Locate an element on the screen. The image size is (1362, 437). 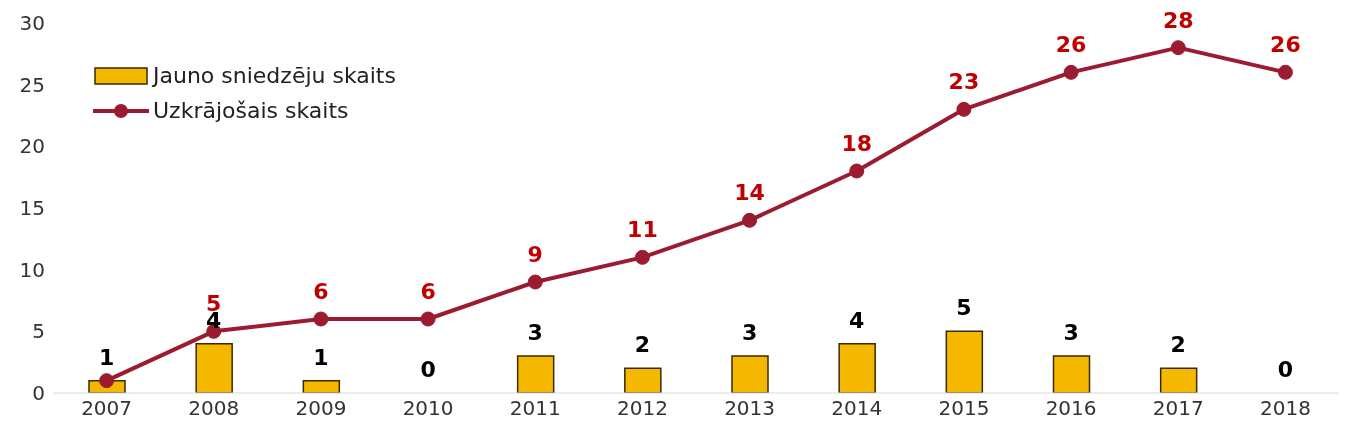
legend-label: Jauno sniedzēju skaits is located at coordinates (274, 75).